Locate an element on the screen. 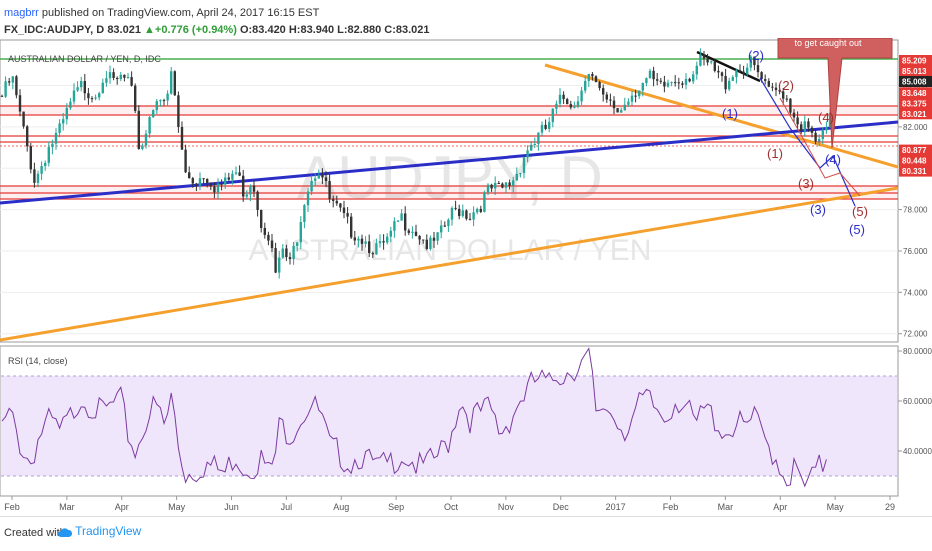  wave-label-red-5: (5) is located at coordinates (860, 211).